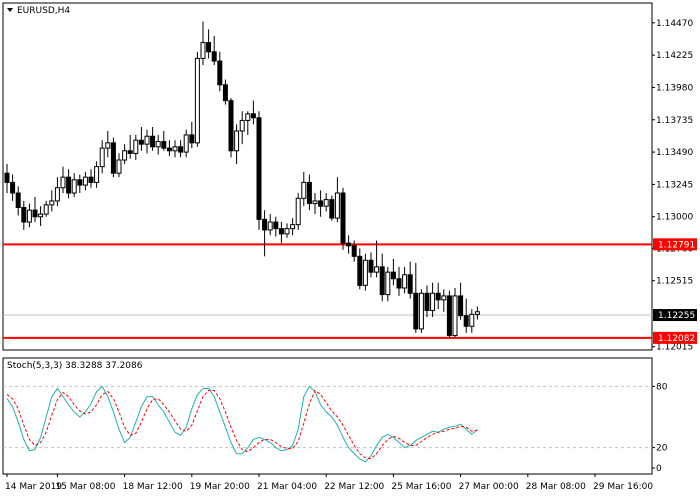 The height and width of the screenshot is (500, 700). Describe the element at coordinates (676, 316) in the screenshot. I see `current-price-label: 1.12255` at that location.